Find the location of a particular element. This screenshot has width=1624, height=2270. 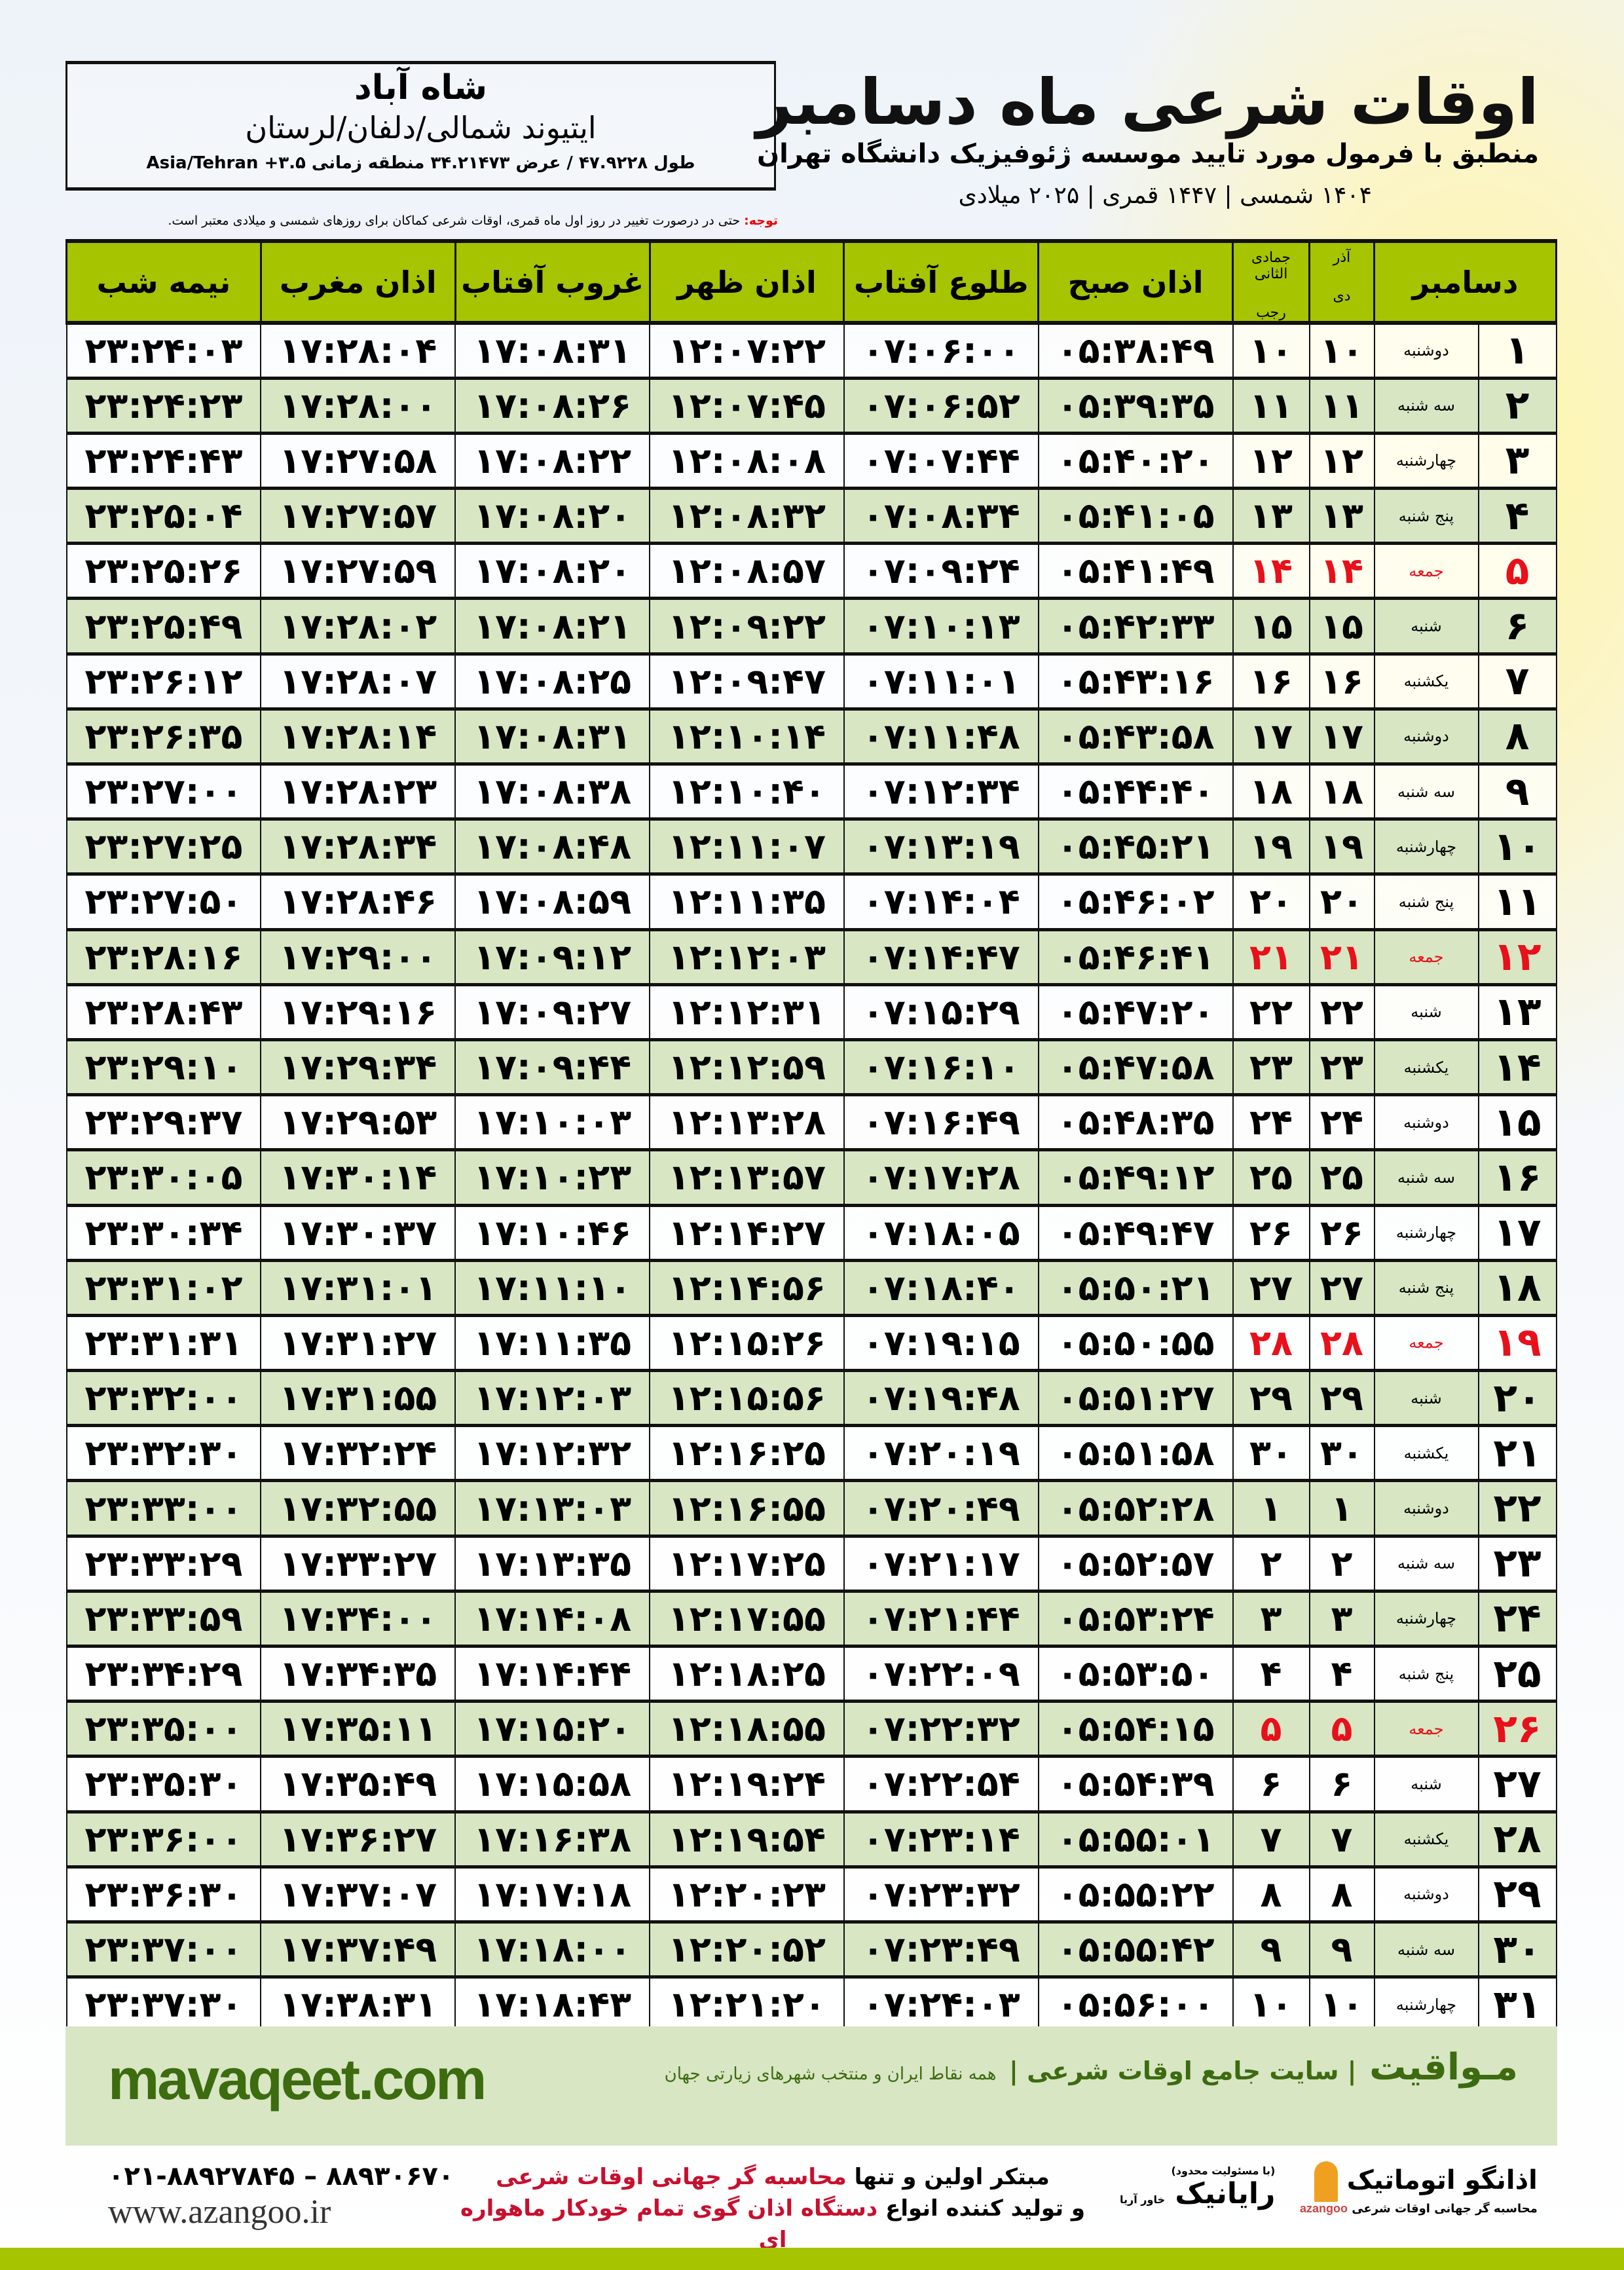

dhuhr-time: ۱۲:۱۱:۳۵ is located at coordinates (747, 902).